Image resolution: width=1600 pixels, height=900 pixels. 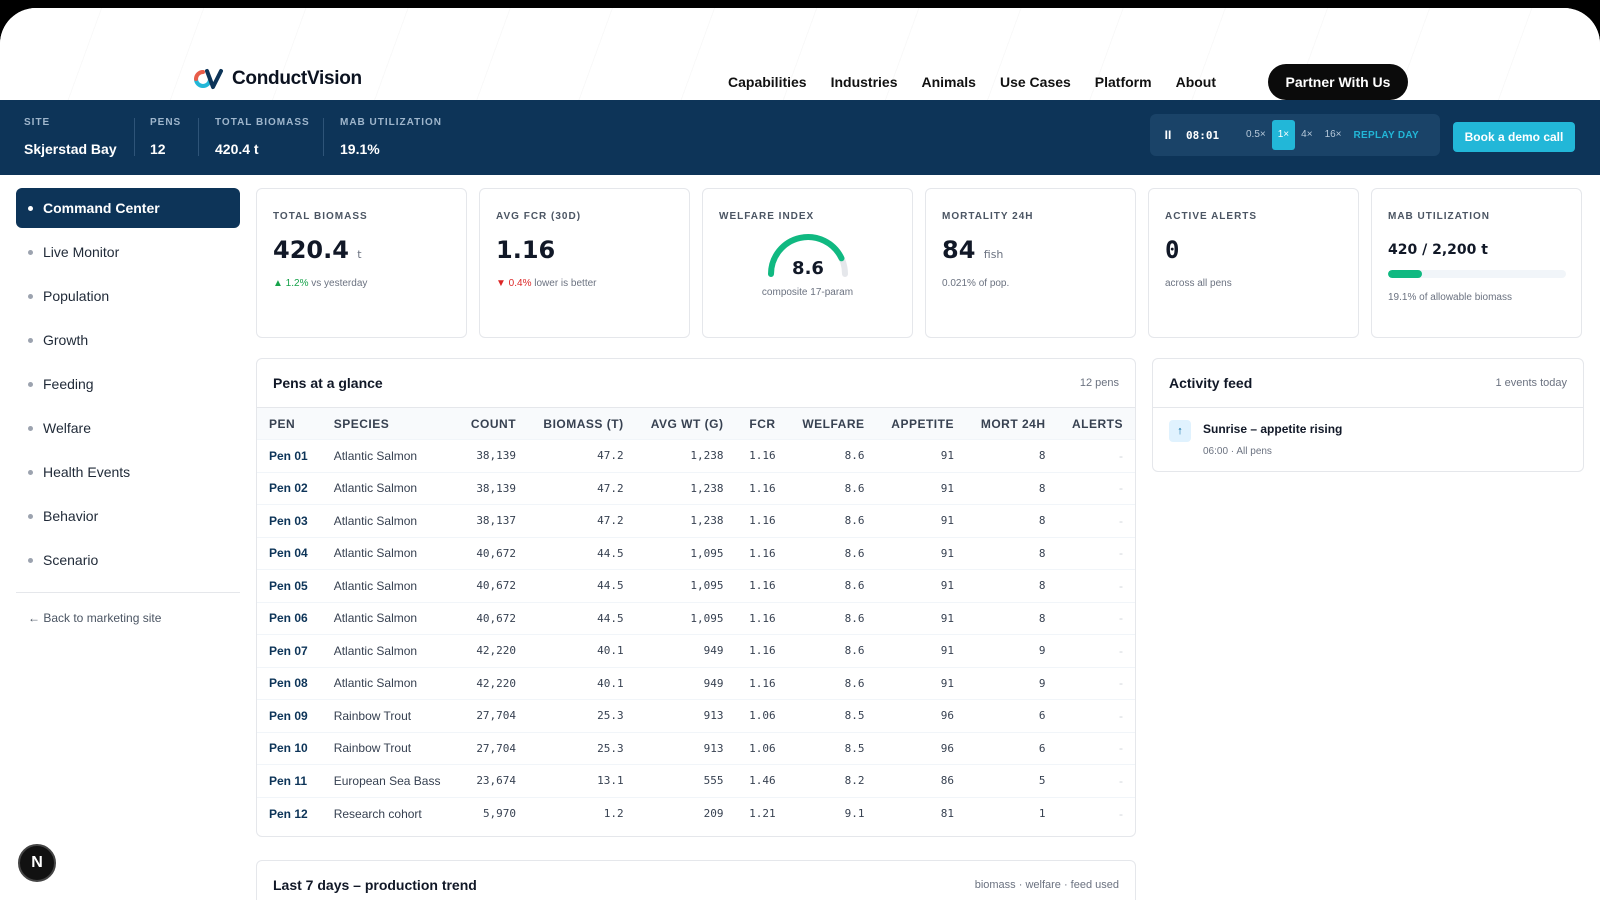 I want to click on table-cell: -, so click(x=1096, y=748).